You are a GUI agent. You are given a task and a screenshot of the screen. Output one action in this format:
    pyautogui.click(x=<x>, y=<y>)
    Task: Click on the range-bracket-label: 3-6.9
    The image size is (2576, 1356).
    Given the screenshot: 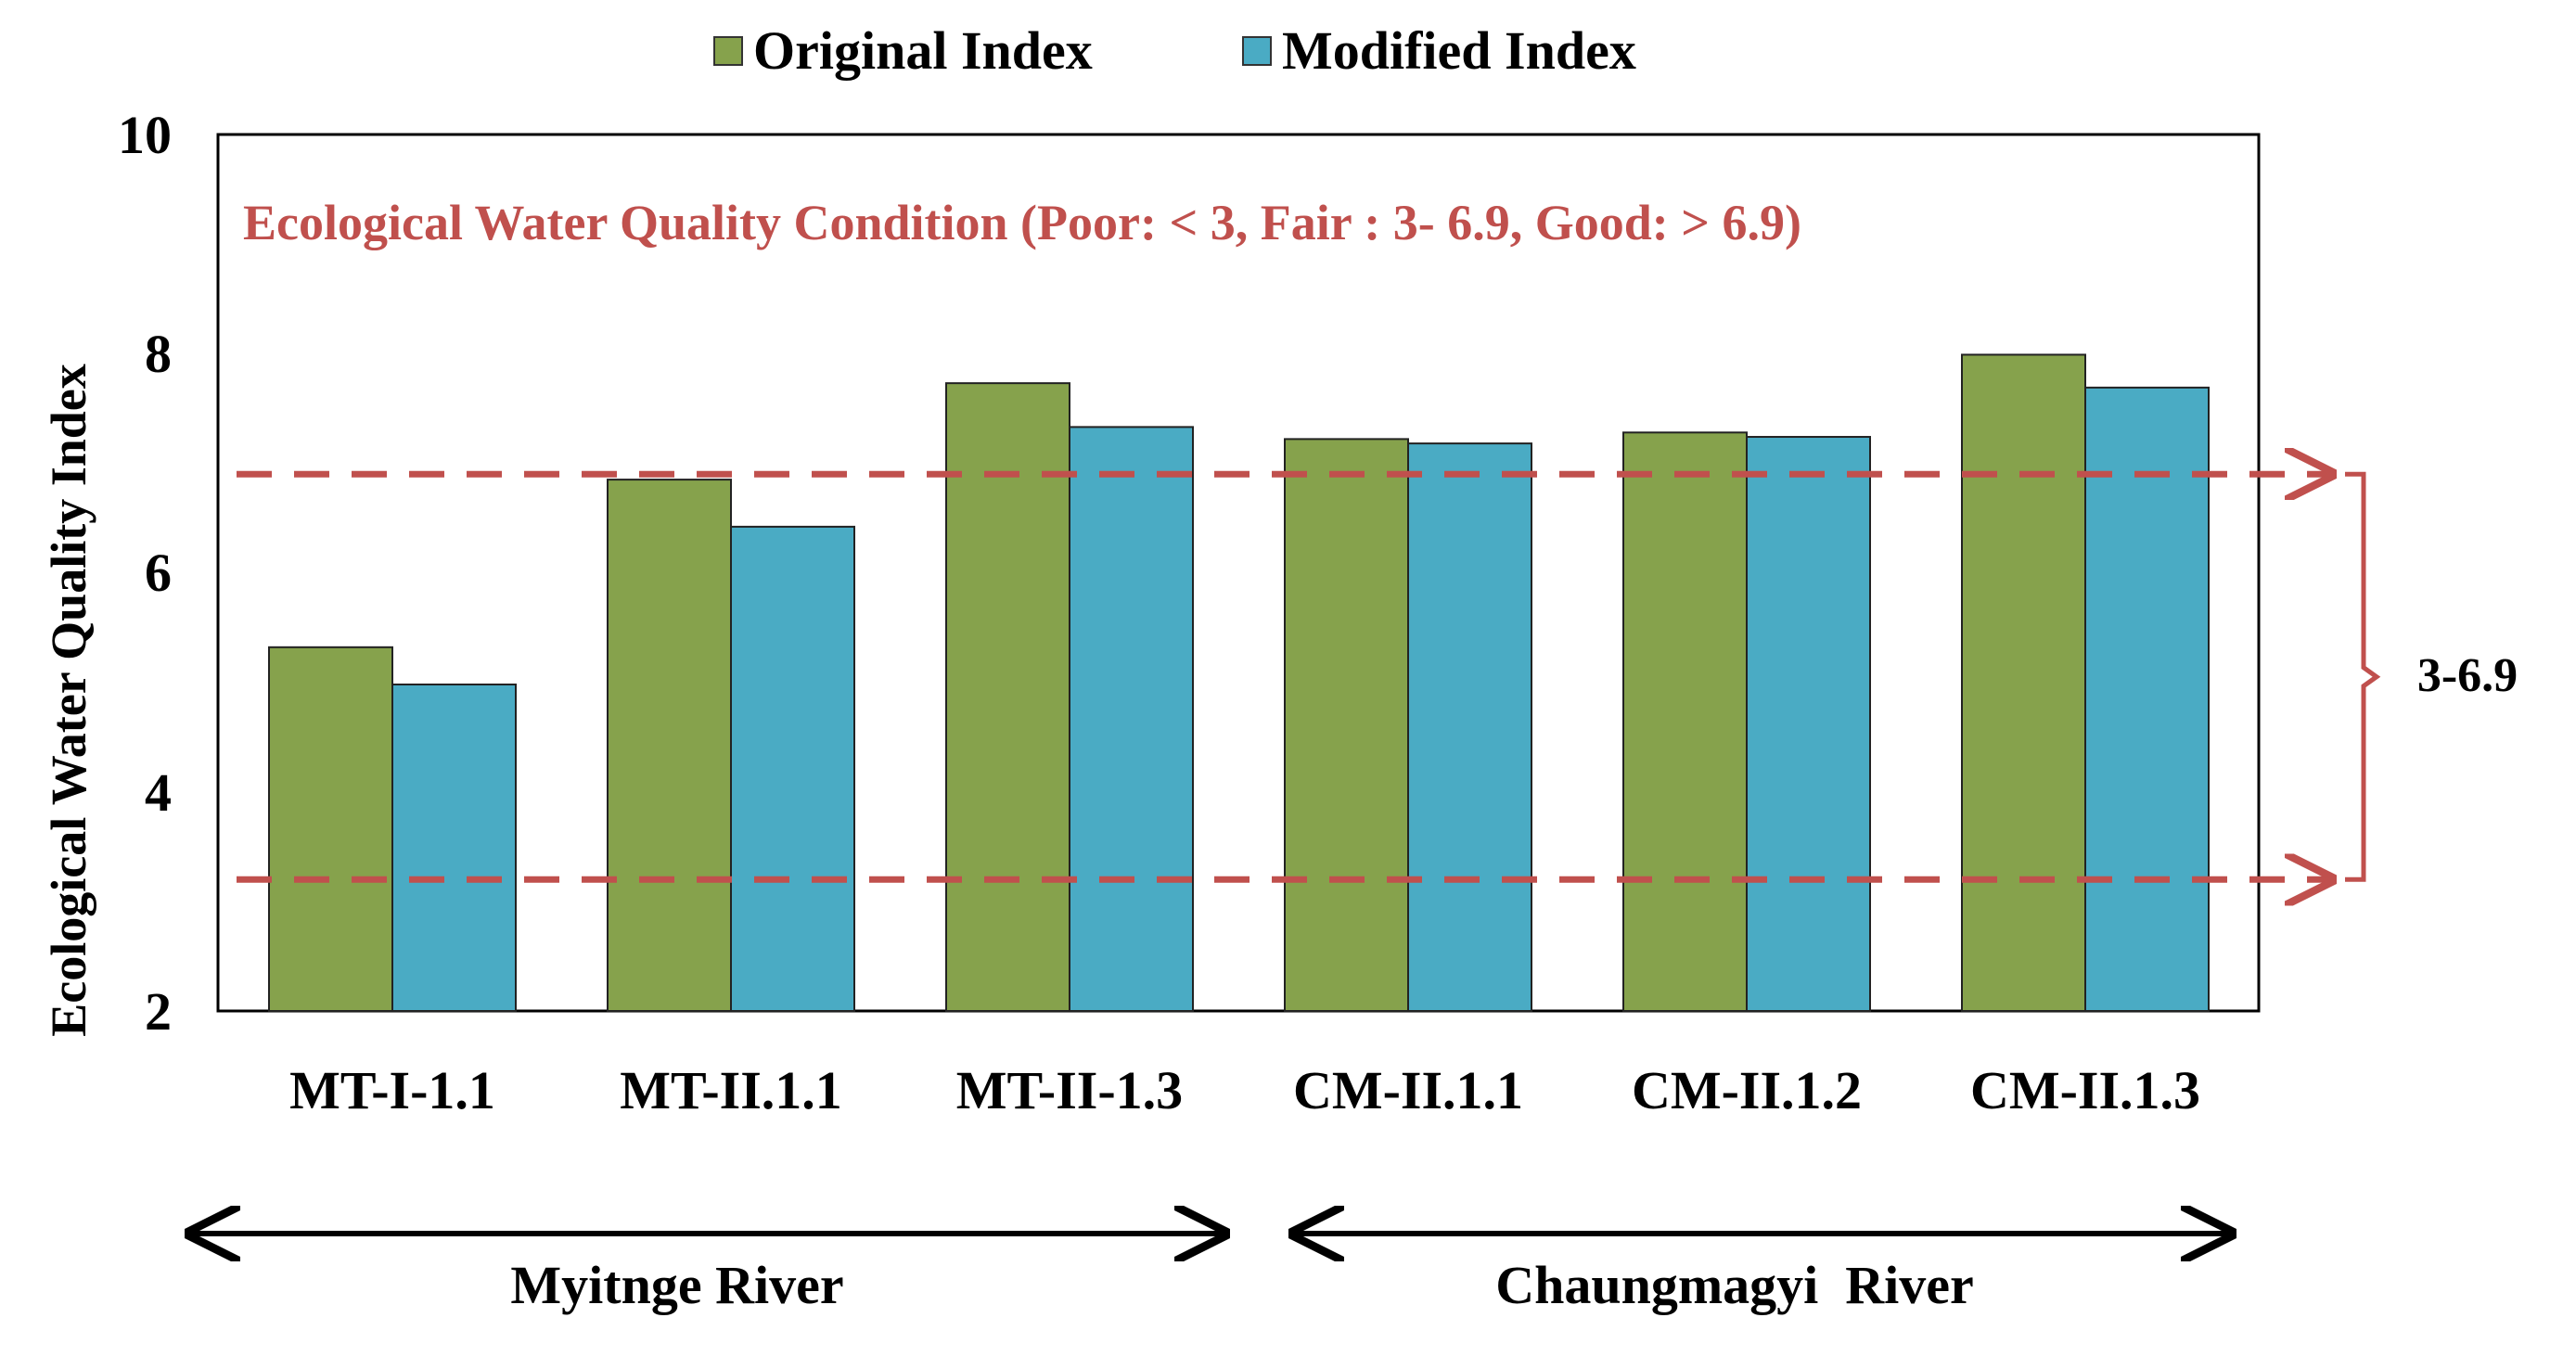 What is the action you would take?
    pyautogui.click(x=2467, y=675)
    